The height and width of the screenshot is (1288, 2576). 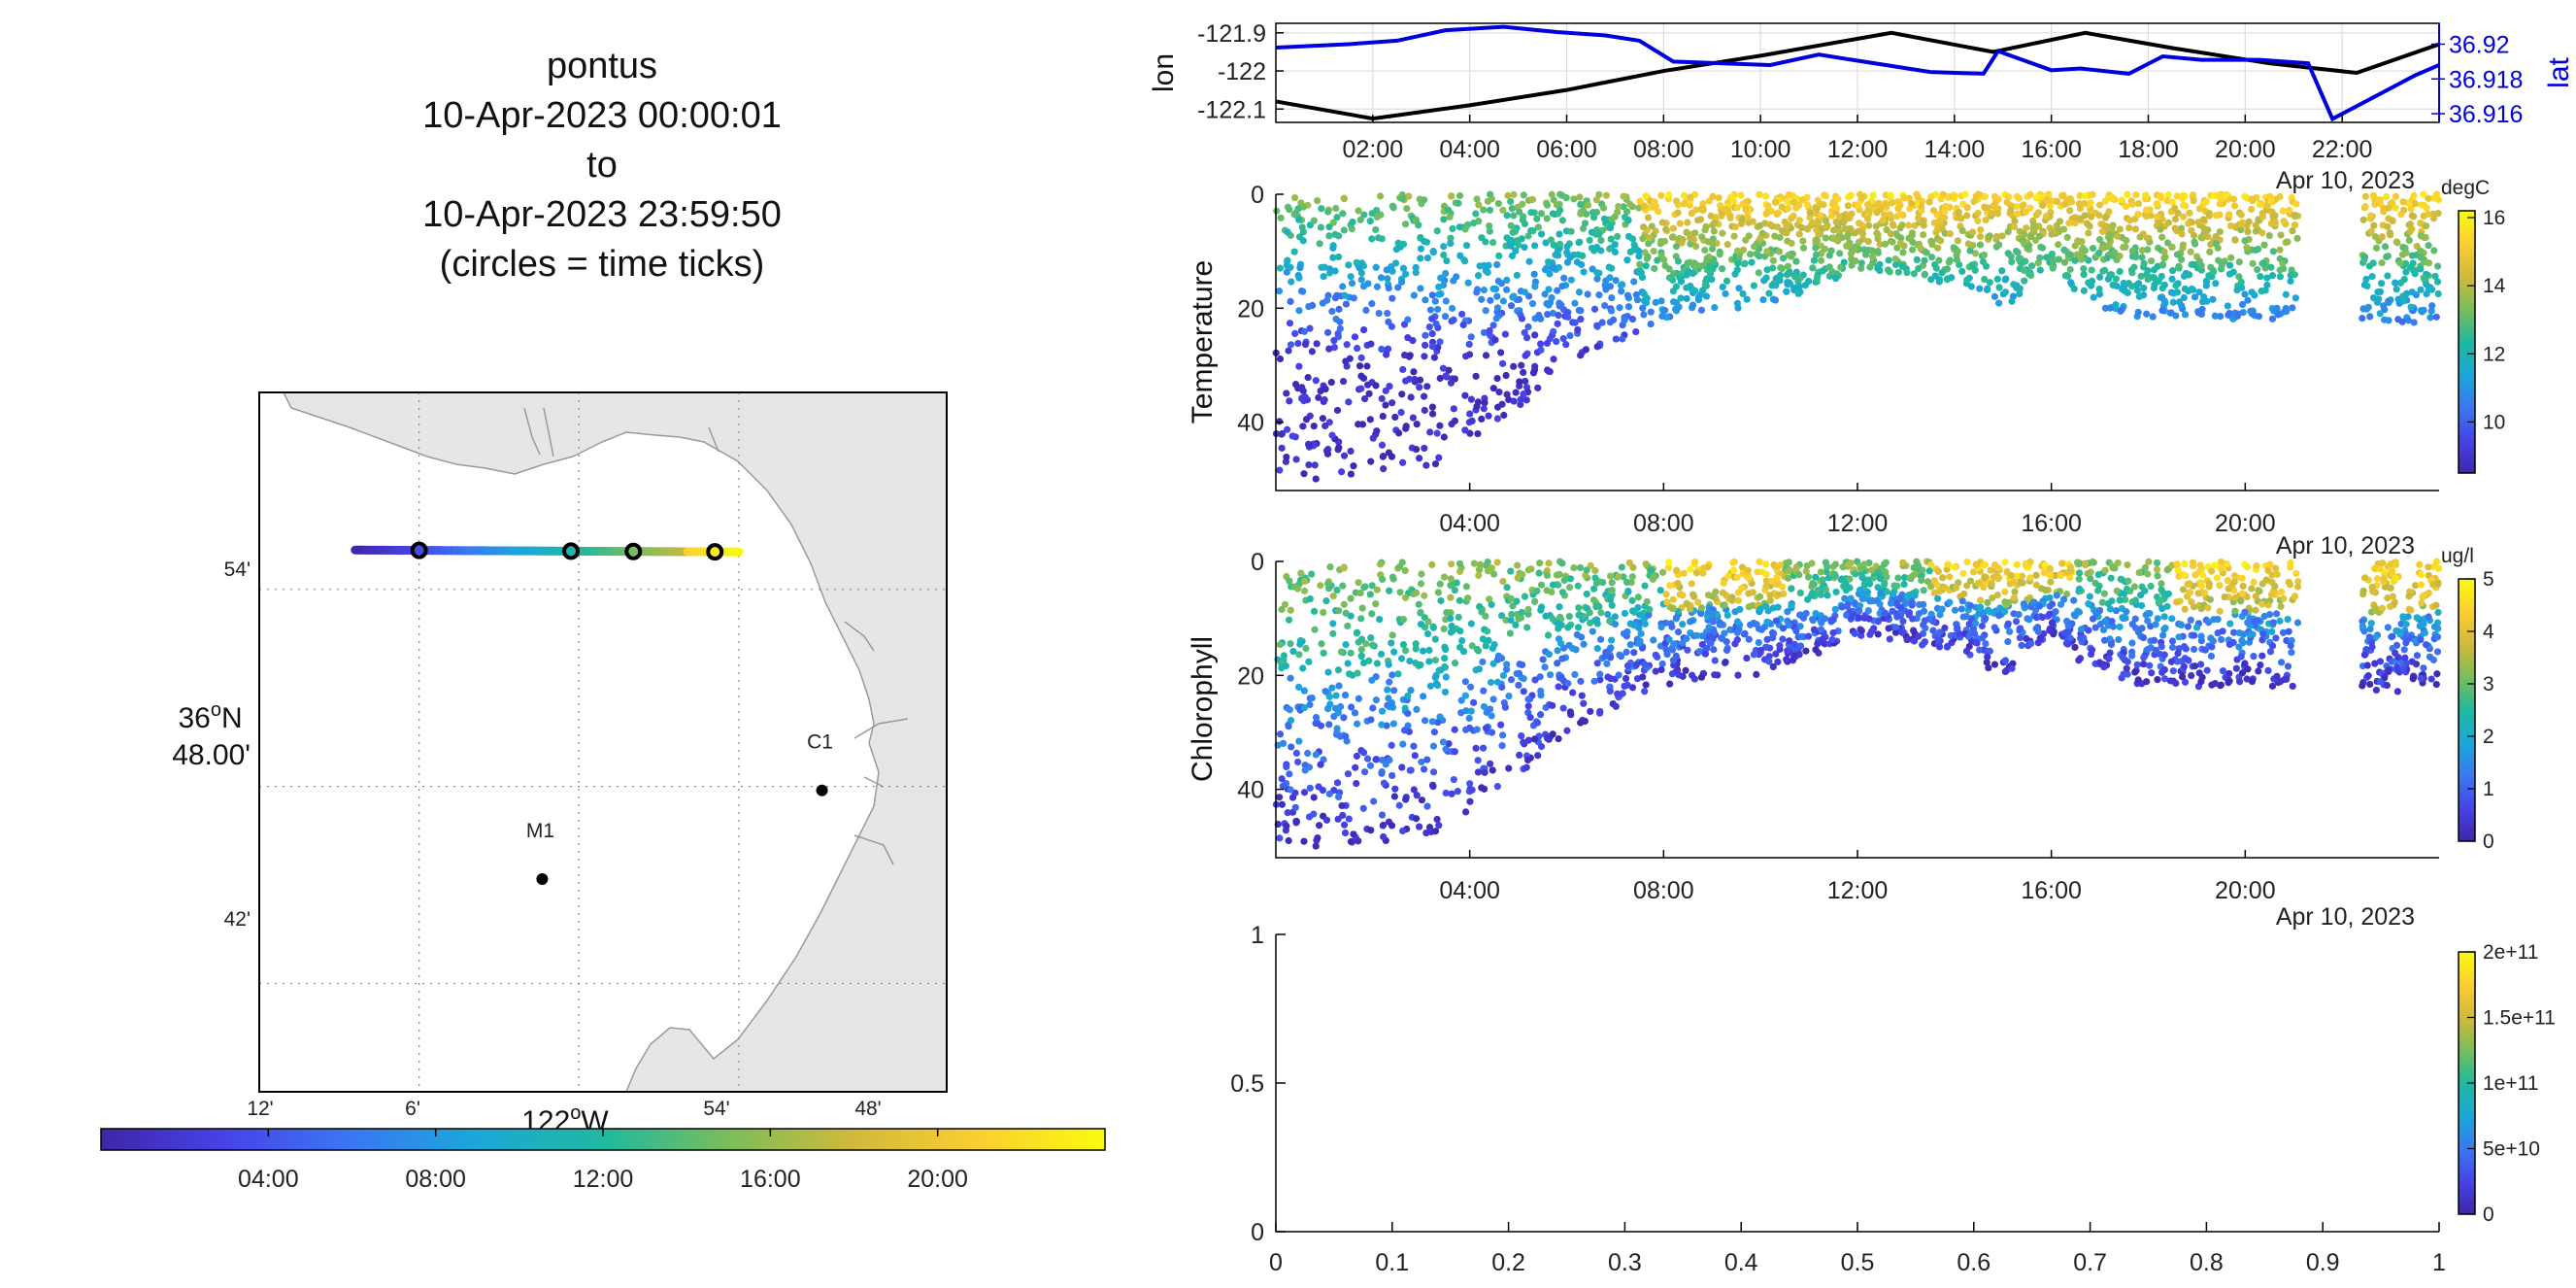 What do you see at coordinates (1857, 336) in the screenshot?
I see `temperature-scatter` at bounding box center [1857, 336].